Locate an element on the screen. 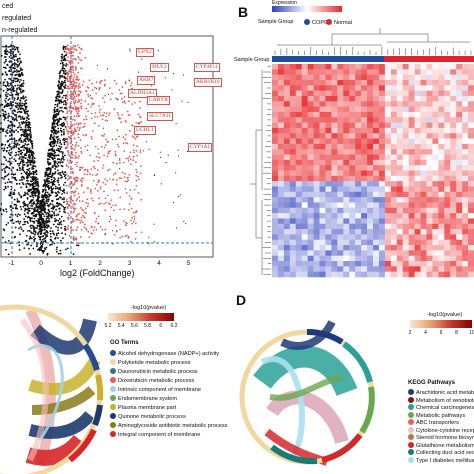  legend-line-3: n-regulated is located at coordinates (20, 30).